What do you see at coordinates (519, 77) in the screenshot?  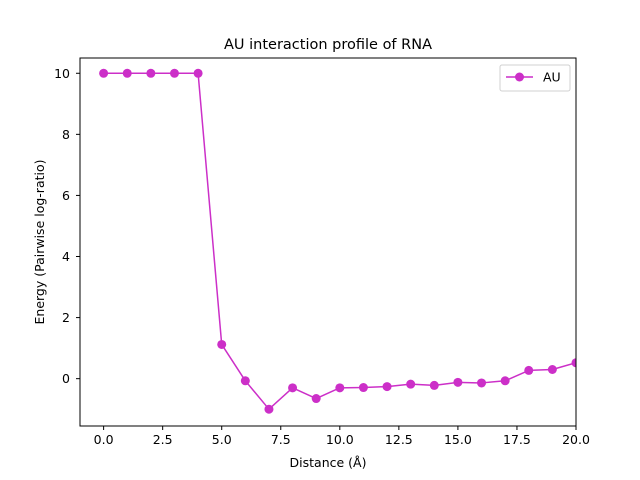 I see `legend-marker` at bounding box center [519, 77].